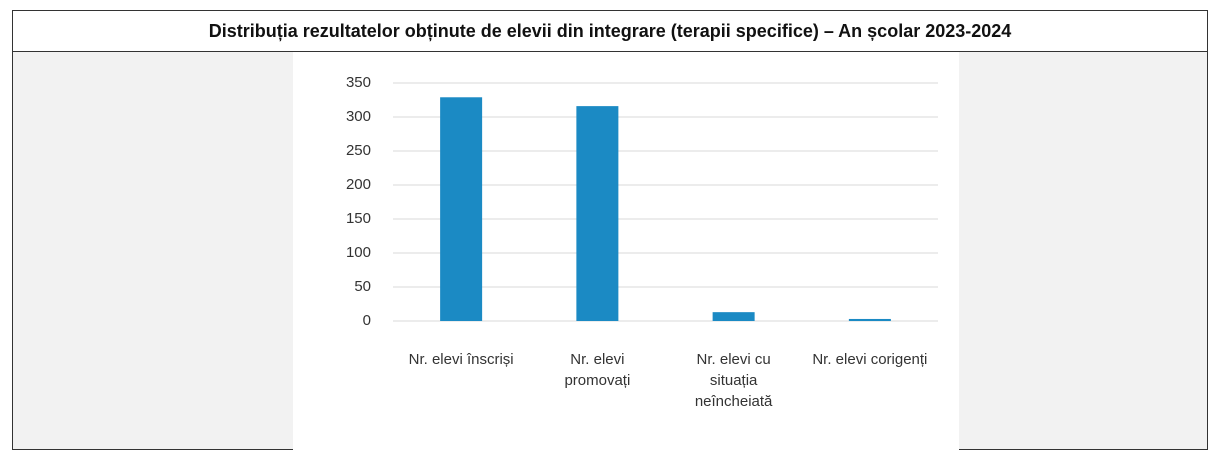 The image size is (1221, 455). I want to click on y-tick-label: 150, so click(358, 218).